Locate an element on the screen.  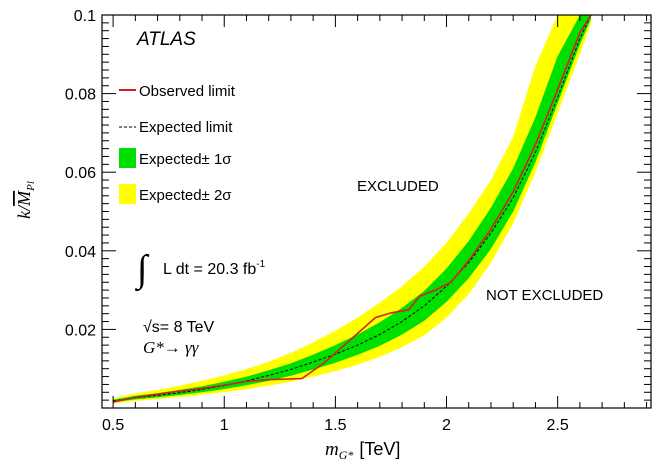
lumi-exponent: -1 is located at coordinates (260, 264).